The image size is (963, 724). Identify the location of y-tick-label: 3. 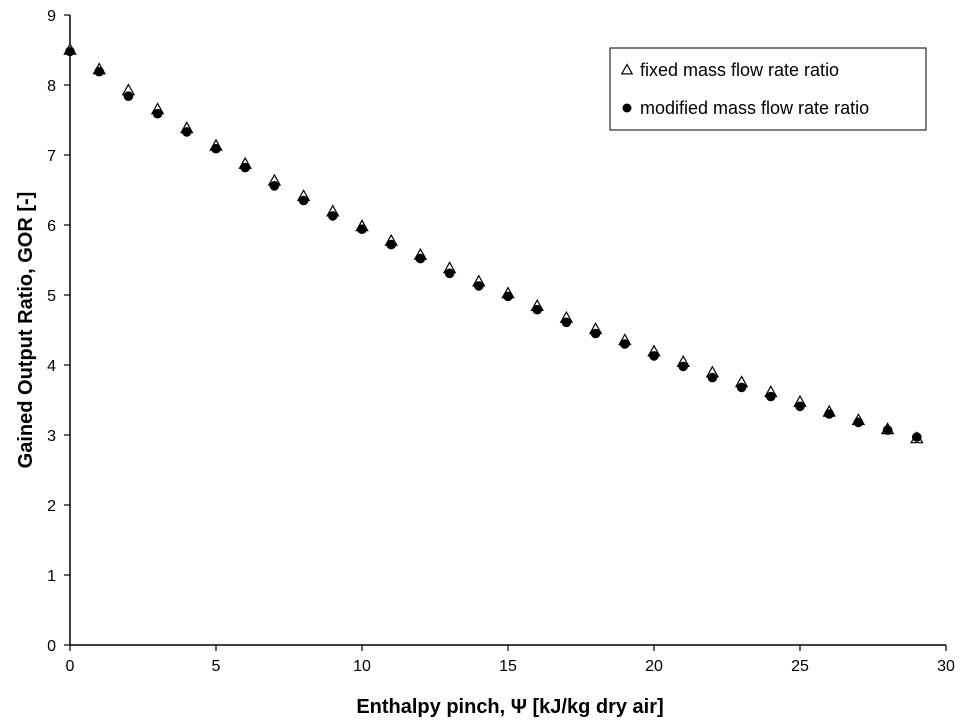
(51, 436).